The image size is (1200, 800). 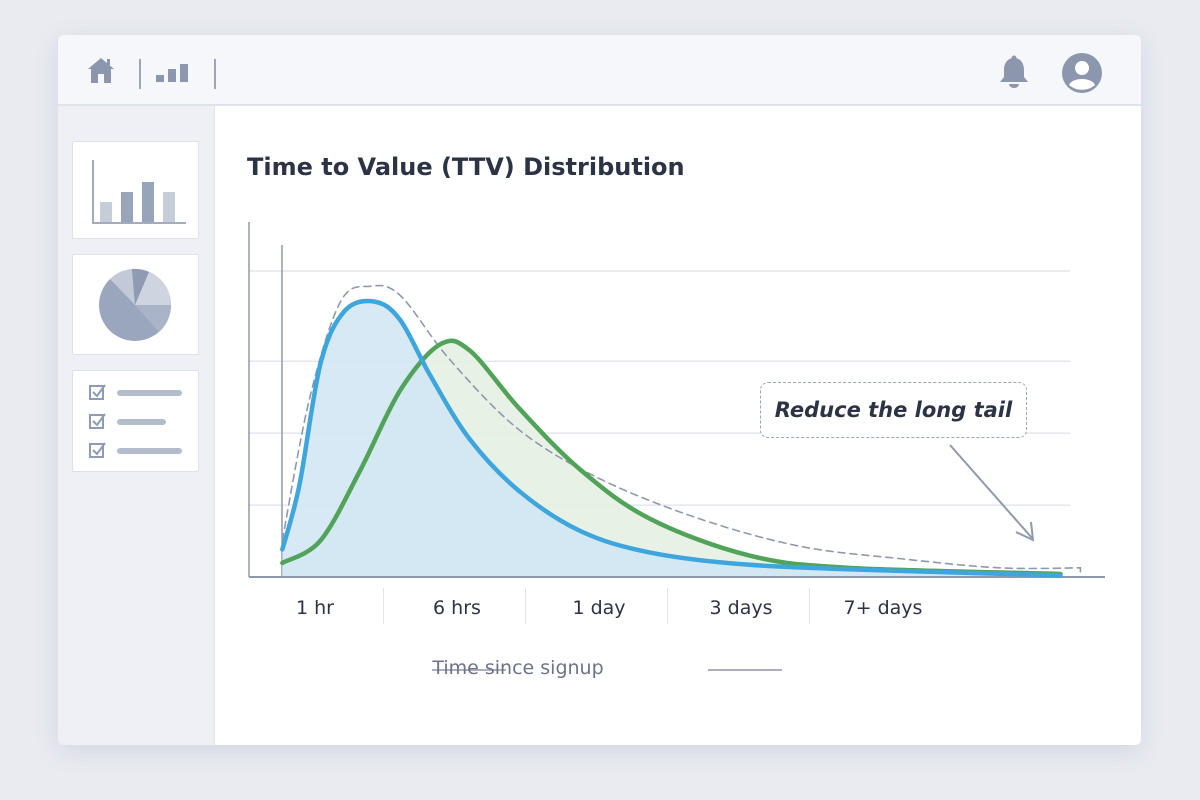 What do you see at coordinates (991, 491) in the screenshot?
I see `annotation-arrow` at bounding box center [991, 491].